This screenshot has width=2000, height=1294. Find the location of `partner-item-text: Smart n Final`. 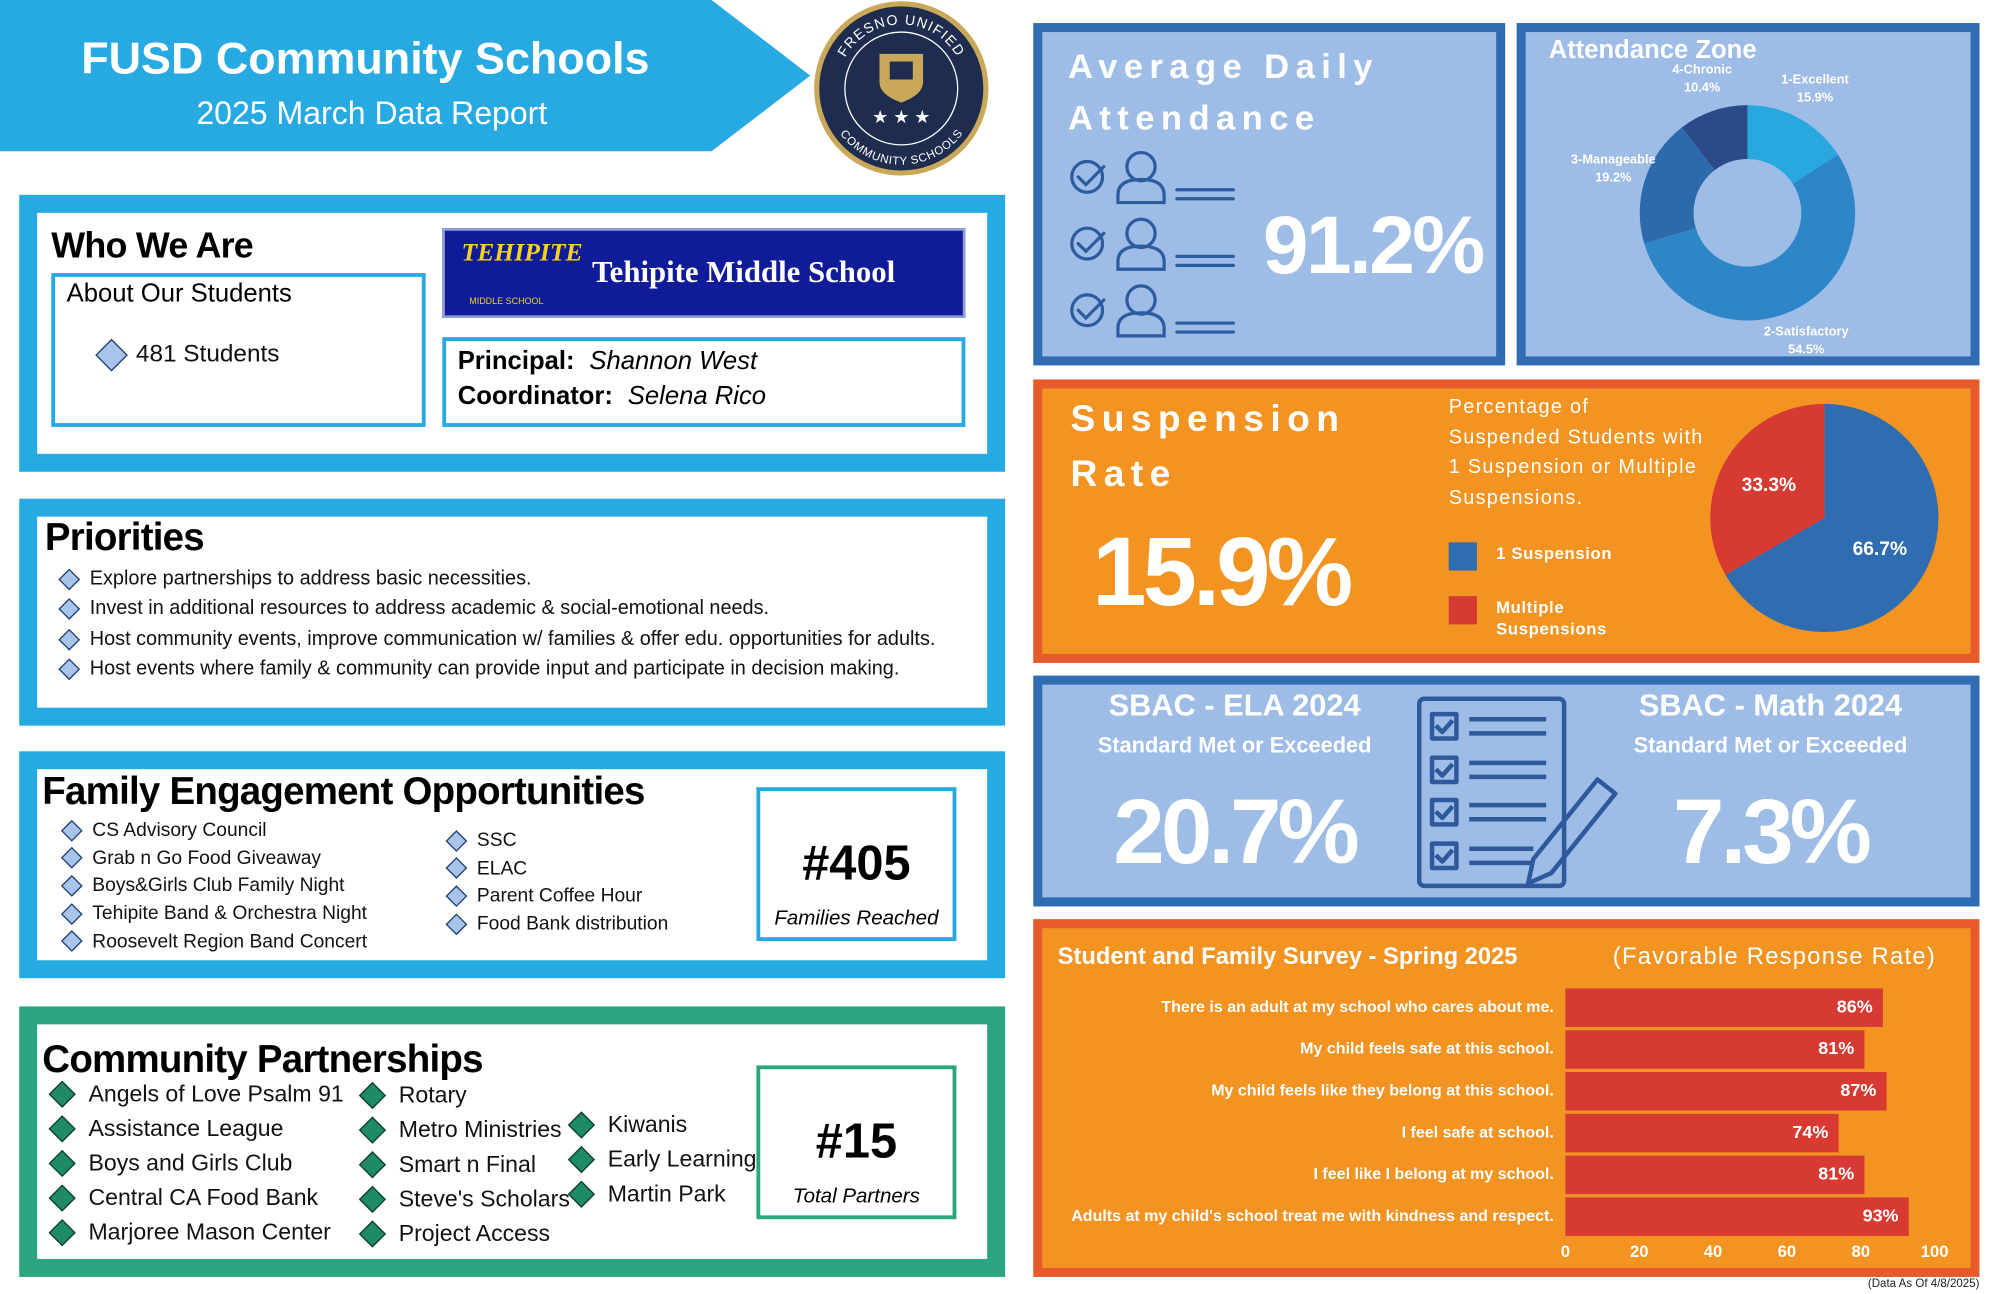

partner-item-text: Smart n Final is located at coordinates (467, 1164).